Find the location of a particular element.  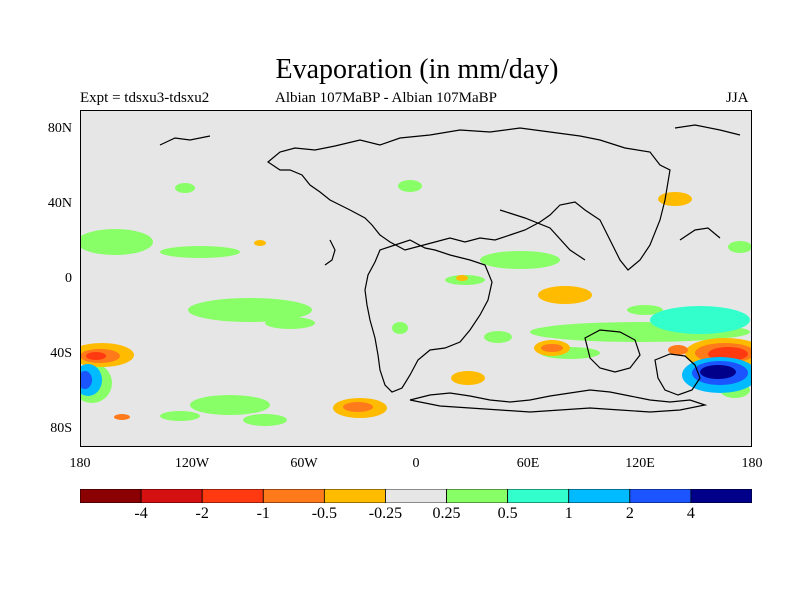

lon-label: 120E is located at coordinates (640, 463).